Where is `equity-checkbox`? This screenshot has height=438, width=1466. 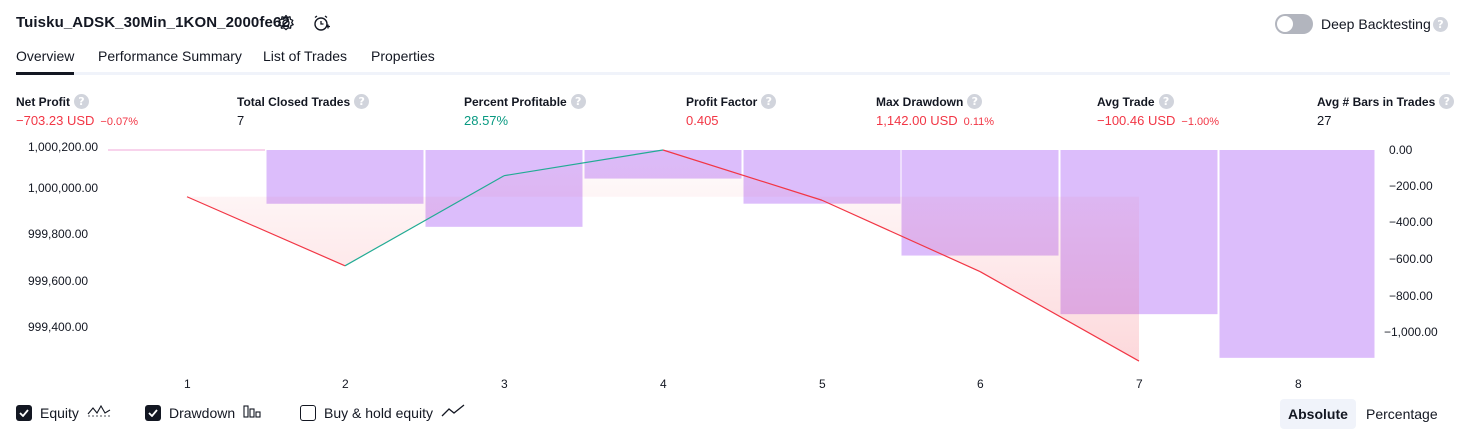 equity-checkbox is located at coordinates (24, 412).